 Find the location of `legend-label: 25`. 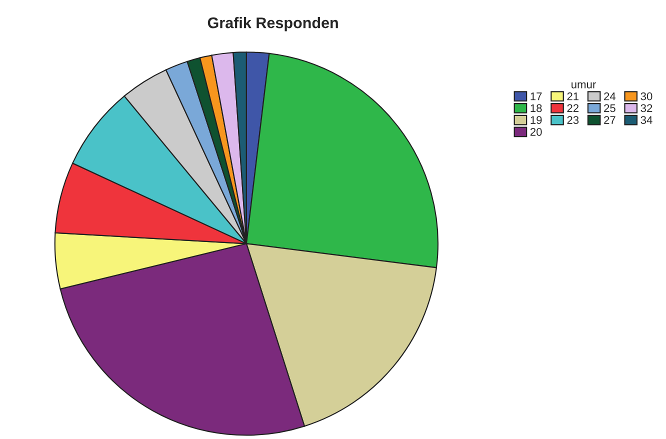

legend-label: 25 is located at coordinates (610, 108).